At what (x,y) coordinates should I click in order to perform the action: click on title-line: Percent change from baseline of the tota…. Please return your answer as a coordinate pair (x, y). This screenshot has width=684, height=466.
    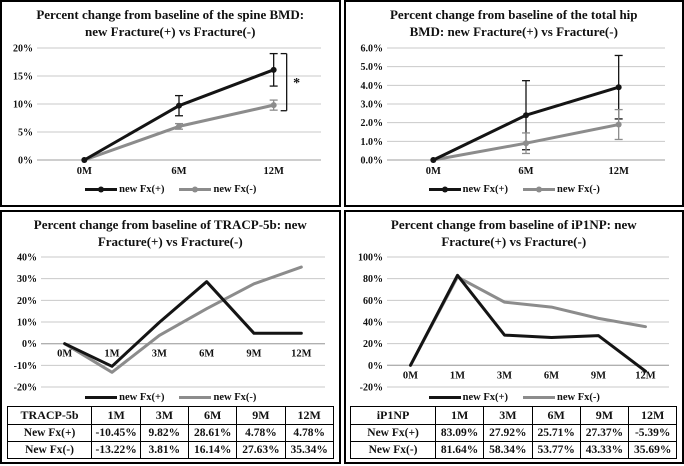
    Looking at the image, I should click on (513, 14).